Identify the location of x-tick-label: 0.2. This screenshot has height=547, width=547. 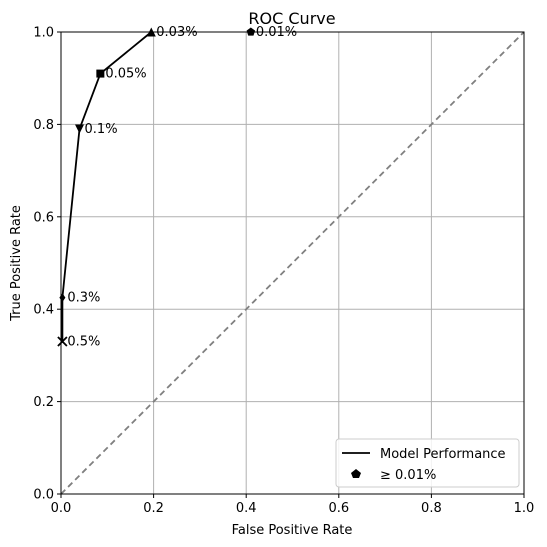
(153, 508).